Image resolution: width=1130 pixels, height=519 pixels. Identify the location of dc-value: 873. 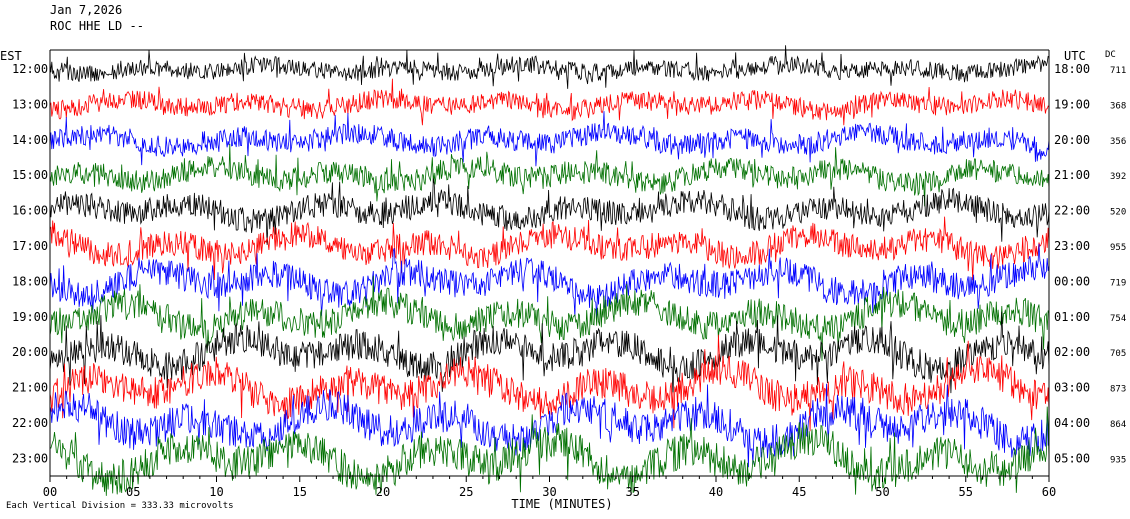
(1118, 390).